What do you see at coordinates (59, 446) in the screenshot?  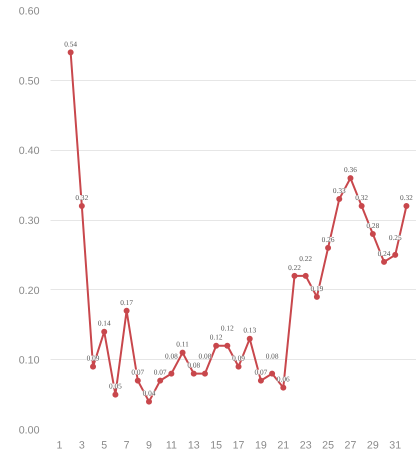 I see `x-tick-label: 1` at bounding box center [59, 446].